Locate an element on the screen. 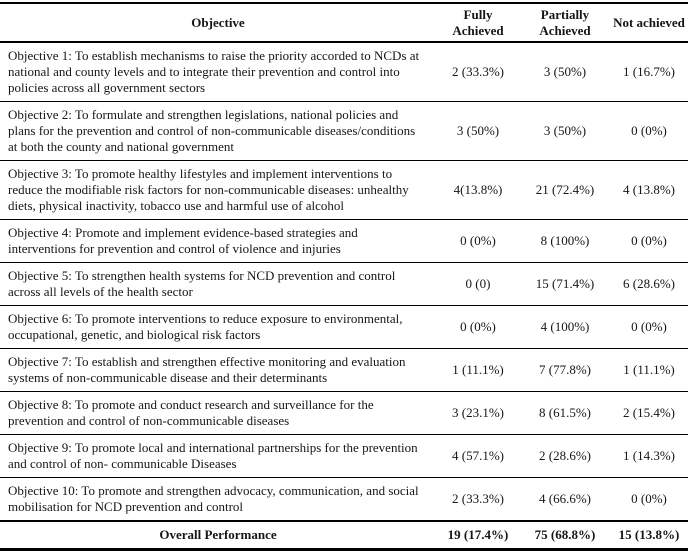 The image size is (688, 551). not-achieved-value: 1 (14.3%) is located at coordinates (649, 456).